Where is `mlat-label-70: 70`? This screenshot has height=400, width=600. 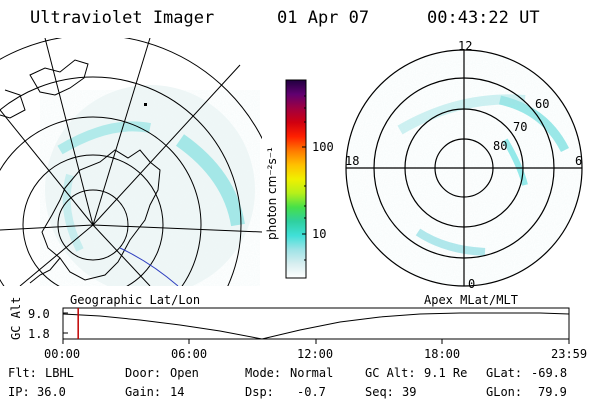
mlat-label-70: 70 is located at coordinates (520, 127).